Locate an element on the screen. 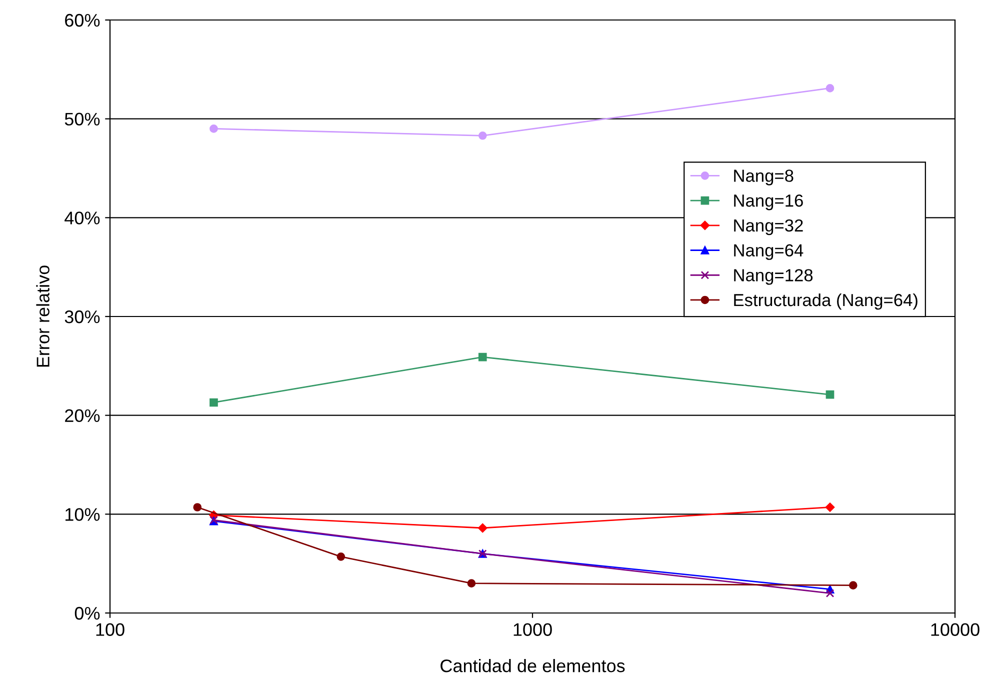 The width and height of the screenshot is (988, 691). x-tick-label: 100 is located at coordinates (110, 629).